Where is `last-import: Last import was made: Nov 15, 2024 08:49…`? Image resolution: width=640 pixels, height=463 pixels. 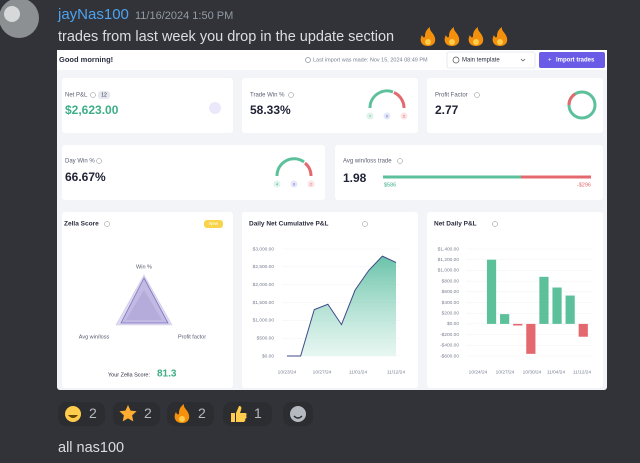 last-import: Last import was made: Nov 15, 2024 08:49… is located at coordinates (370, 60).